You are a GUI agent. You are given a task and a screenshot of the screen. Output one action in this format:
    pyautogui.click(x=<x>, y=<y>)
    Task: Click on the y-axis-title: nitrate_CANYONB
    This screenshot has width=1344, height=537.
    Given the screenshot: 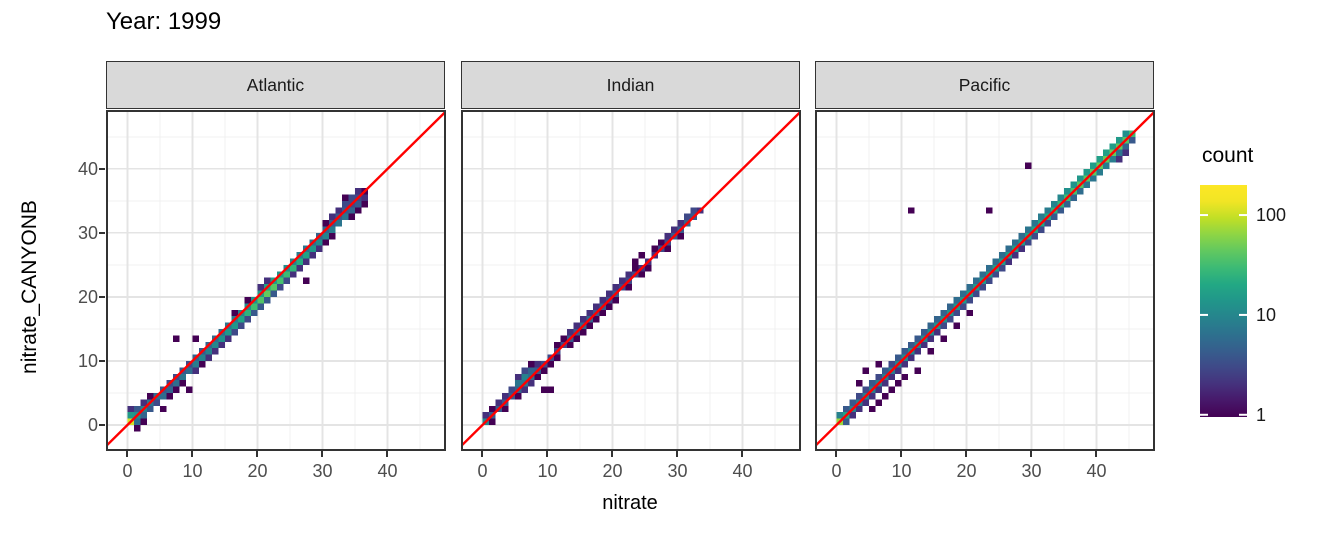 What is the action you would take?
    pyautogui.click(x=29, y=287)
    